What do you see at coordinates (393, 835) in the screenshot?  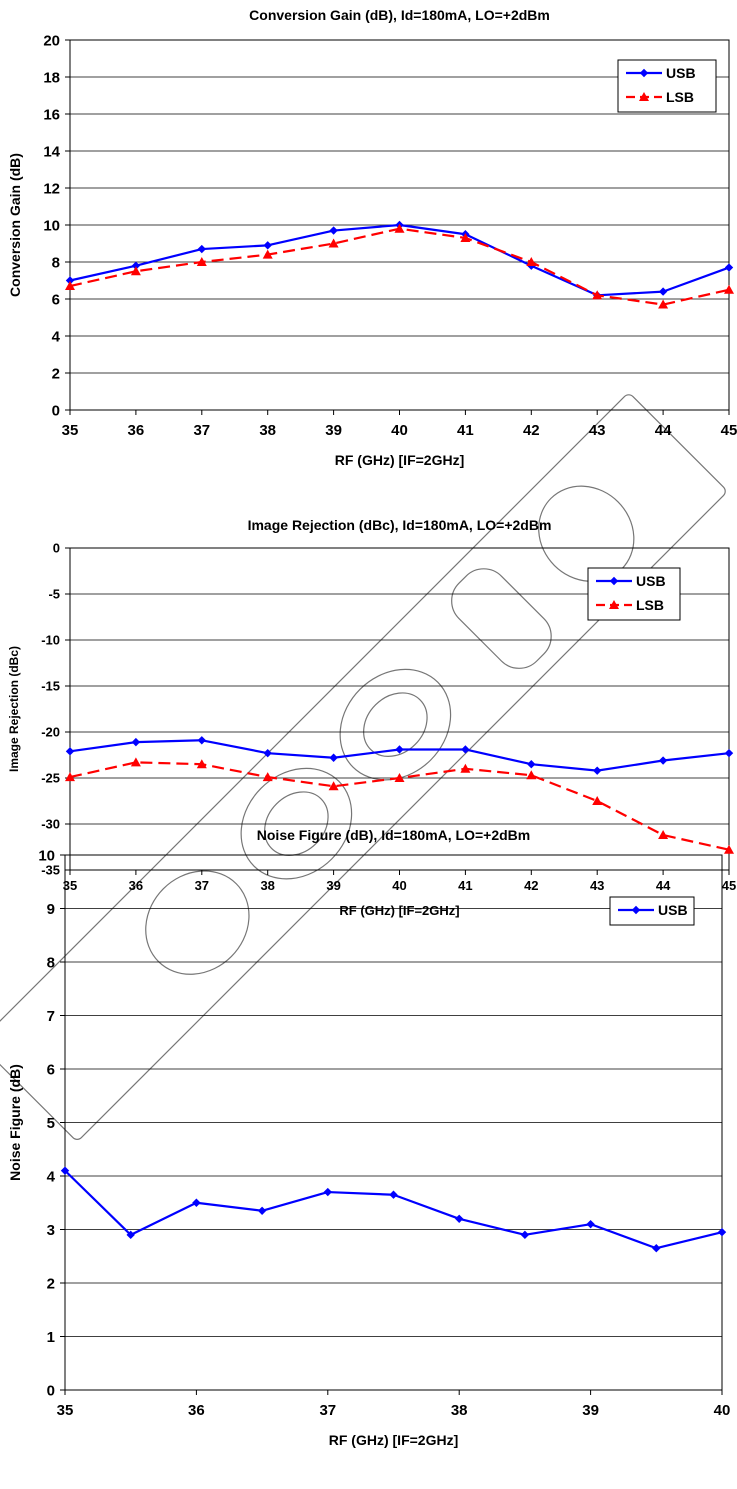 I see `chart-title: Noise Figure (dB), Id=180mA, LO=+2dBm` at bounding box center [393, 835].